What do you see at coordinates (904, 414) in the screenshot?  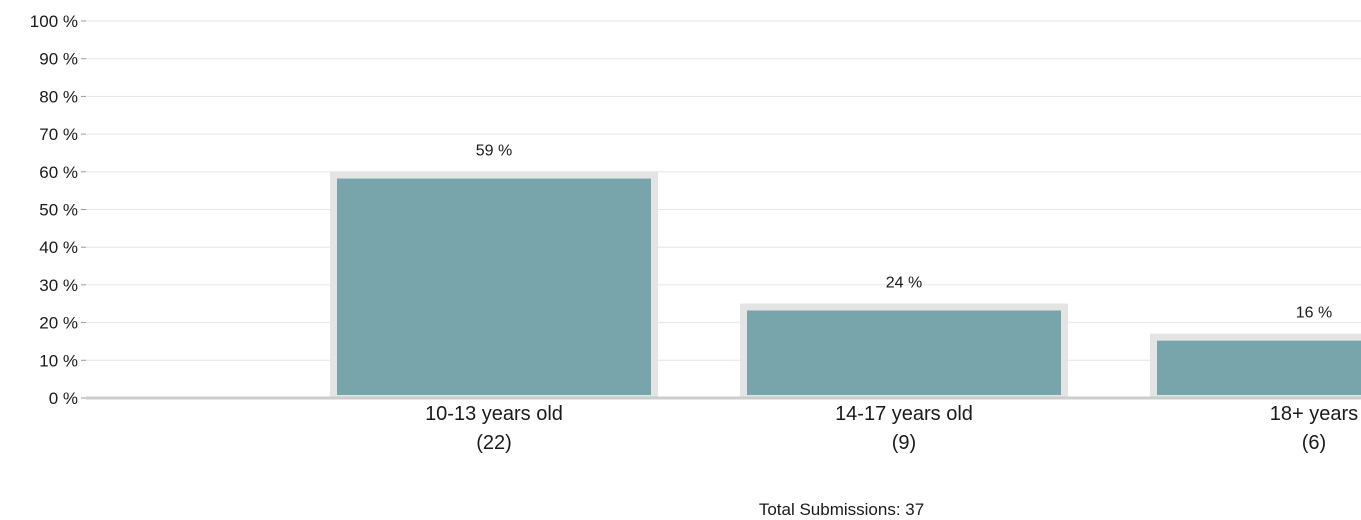 I see `category-label: 14-17 years old` at bounding box center [904, 414].